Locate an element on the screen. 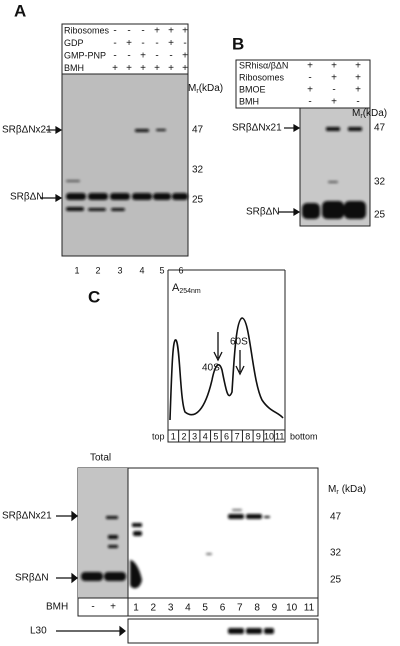 This screenshot has width=400, height=646. bmh-label: BMH is located at coordinates (57, 607).